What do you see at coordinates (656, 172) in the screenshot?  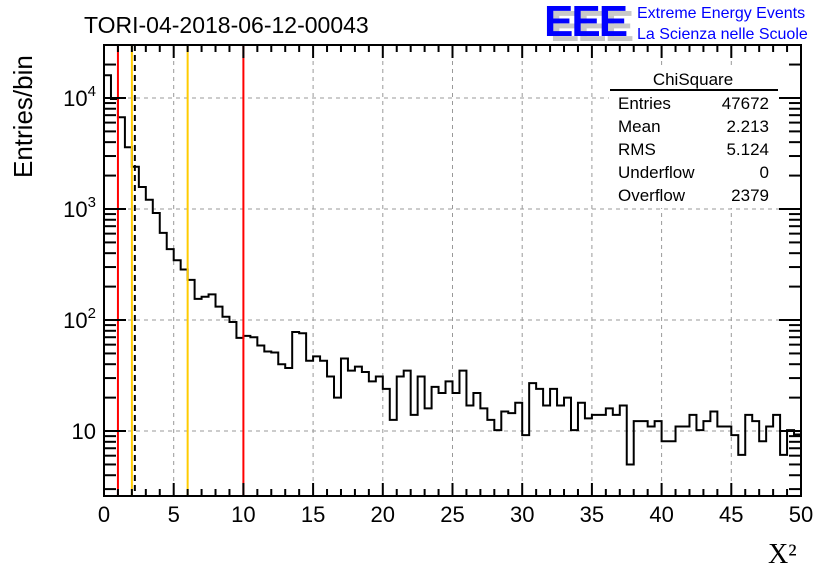 I see `stats-label-underflow: Underflow` at bounding box center [656, 172].